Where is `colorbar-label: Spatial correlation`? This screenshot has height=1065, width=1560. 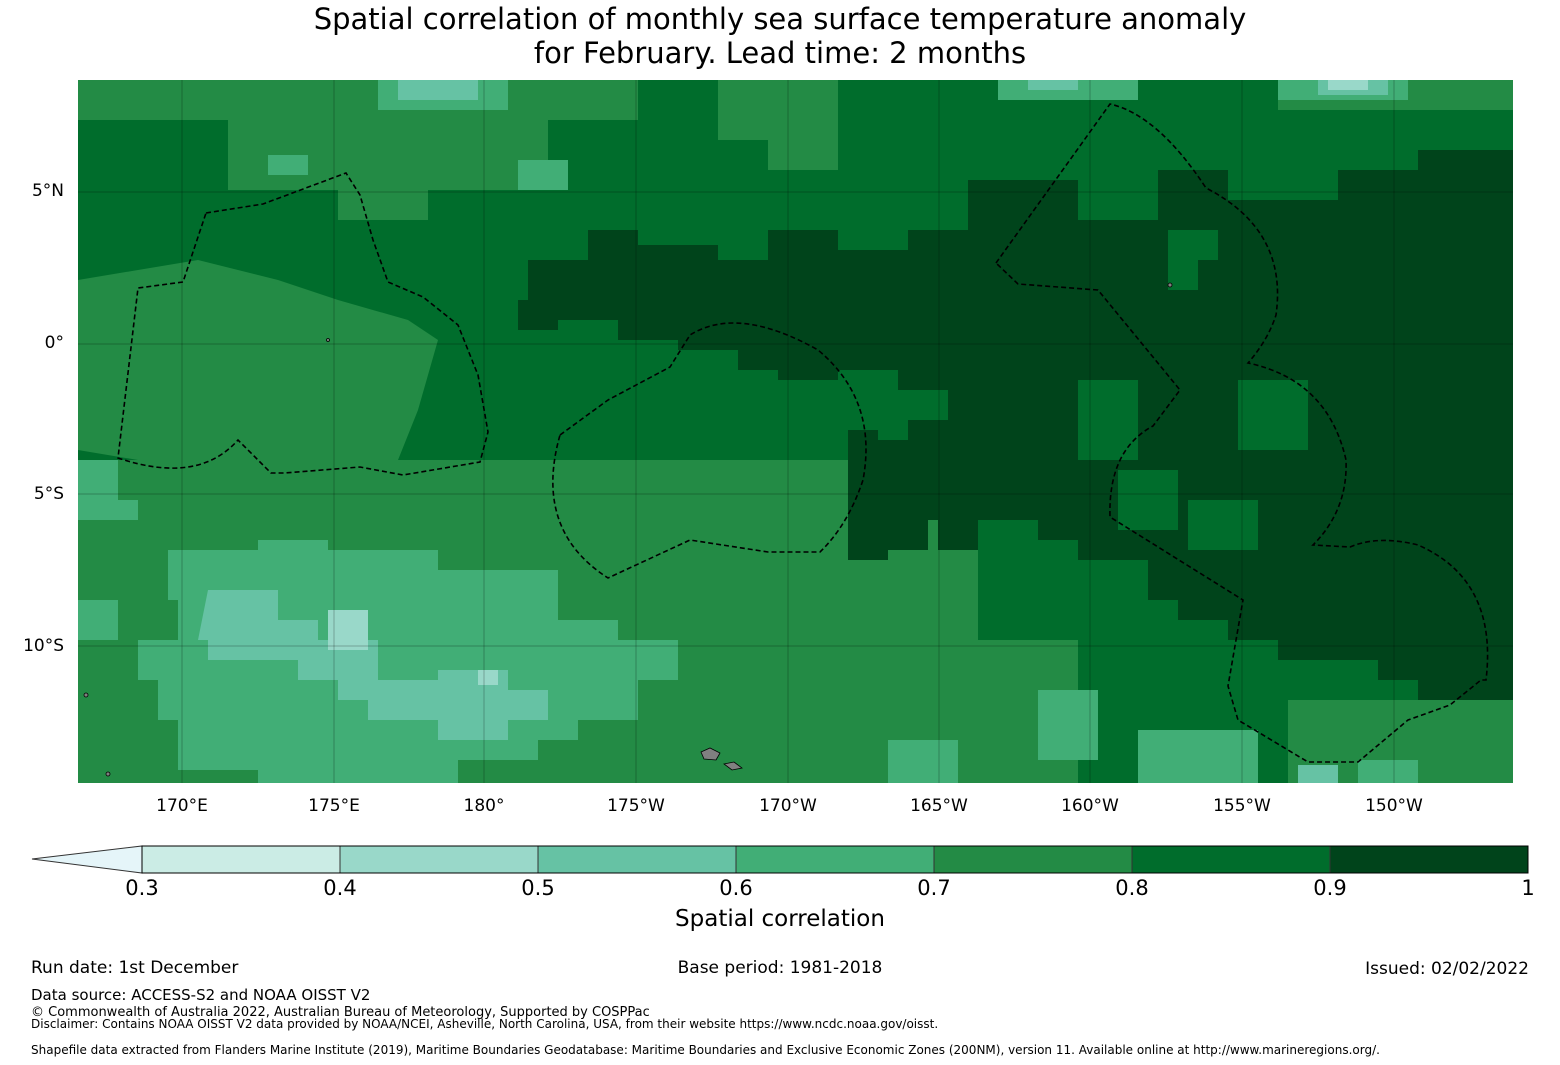 colorbar-label: Spatial correlation is located at coordinates (780, 919).